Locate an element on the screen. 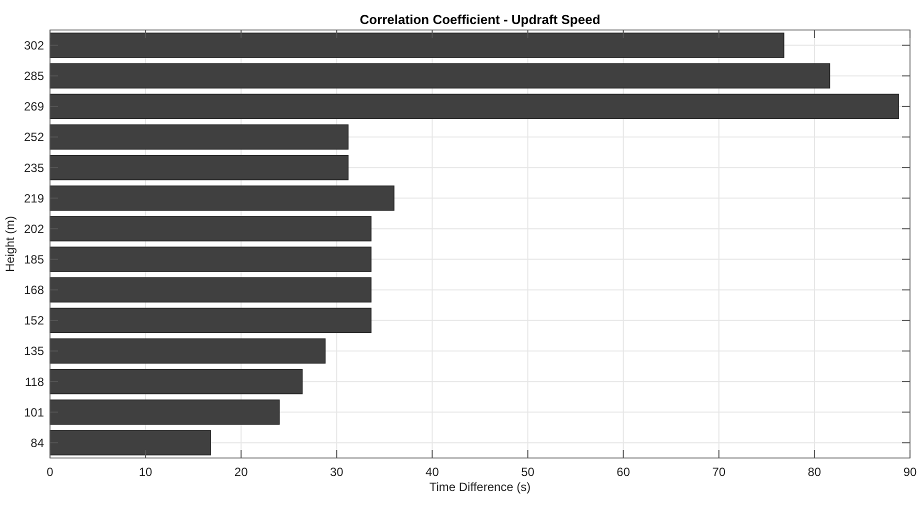  x-tick-label: 60 is located at coordinates (623, 472).